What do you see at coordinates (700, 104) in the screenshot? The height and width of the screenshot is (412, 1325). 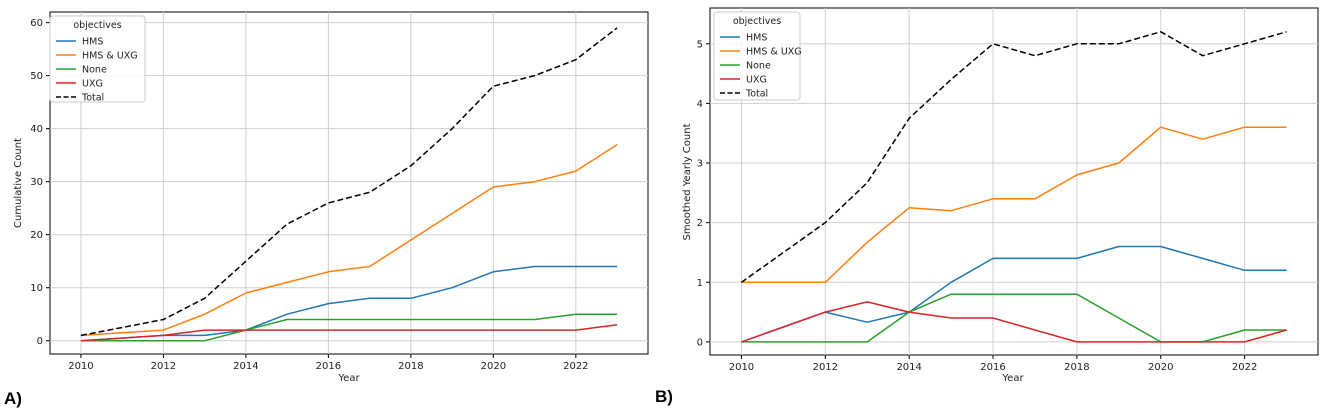 I see `y-tick-label: 4` at bounding box center [700, 104].